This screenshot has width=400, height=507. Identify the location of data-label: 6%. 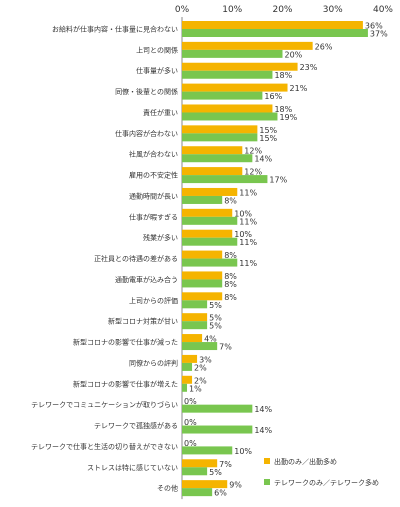
(220, 493).